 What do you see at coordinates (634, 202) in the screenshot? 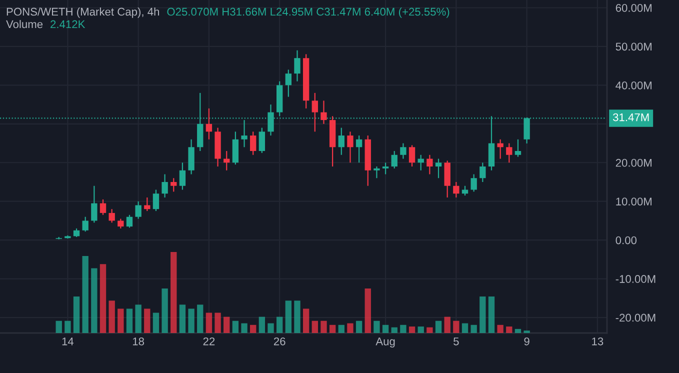
I see `y-tick-label: 10.00M` at bounding box center [634, 202].